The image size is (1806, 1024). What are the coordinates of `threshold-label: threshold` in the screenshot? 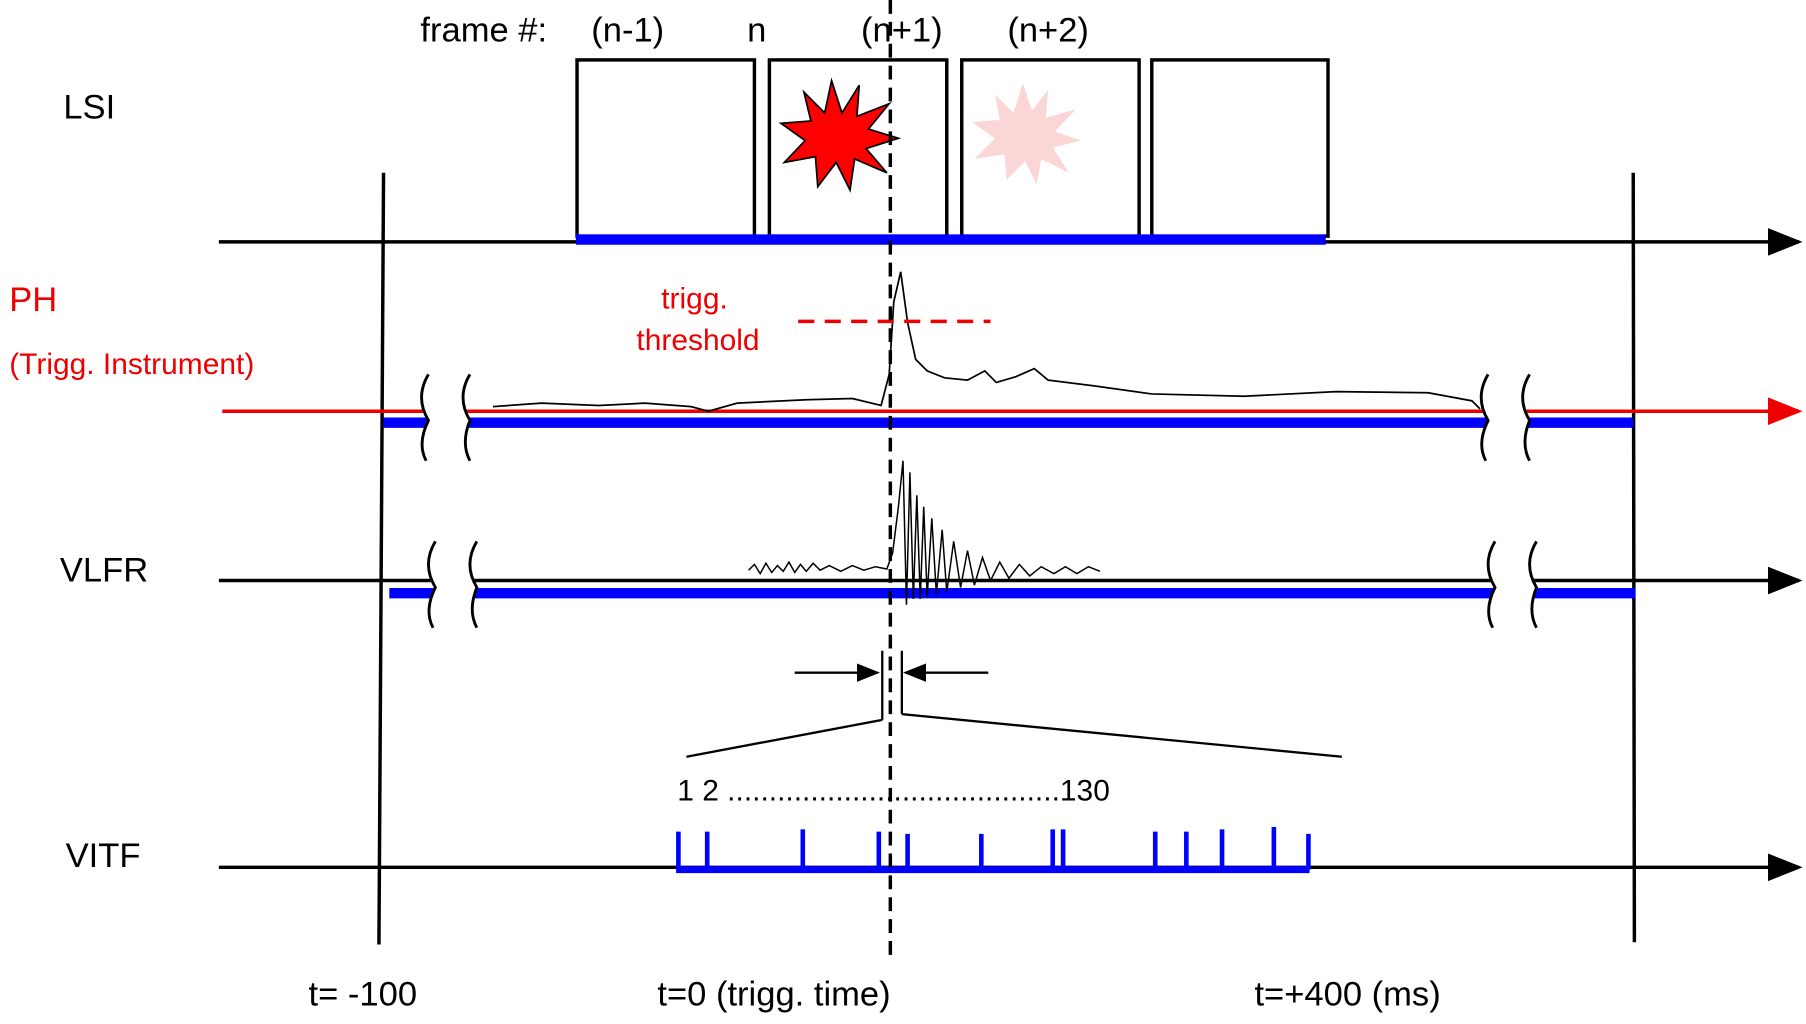 It's located at (697, 340).